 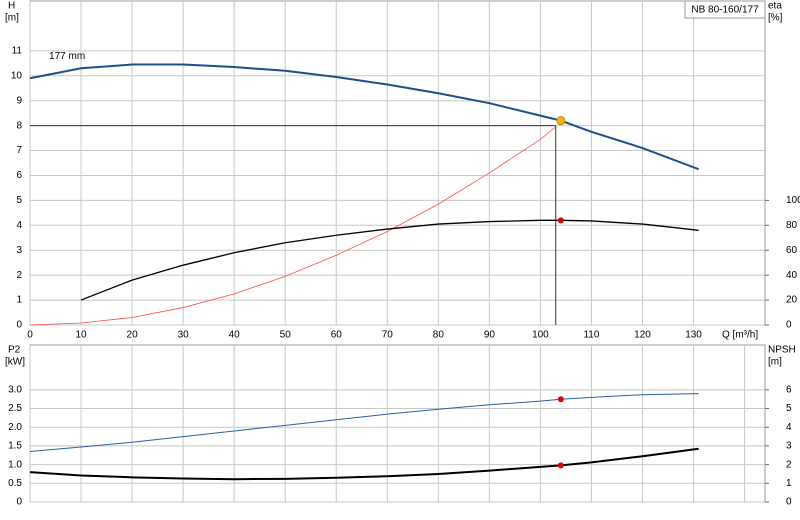 What do you see at coordinates (775, 6) in the screenshot?
I see `y2-axis-label: eta` at bounding box center [775, 6].